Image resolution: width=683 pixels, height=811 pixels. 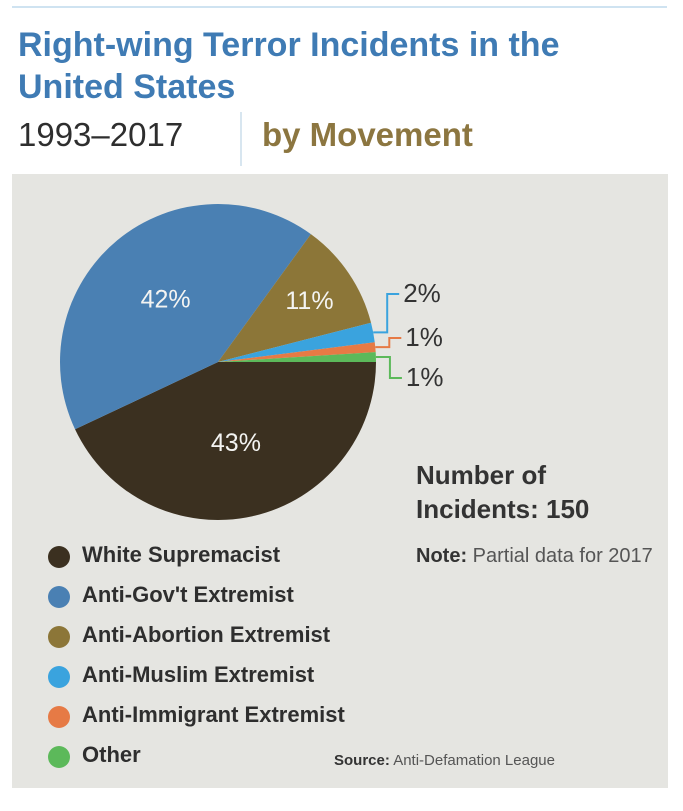 I want to click on legend-item-anti-abortion-extremist: Anti-Abortion Extremist, so click(x=238, y=638).